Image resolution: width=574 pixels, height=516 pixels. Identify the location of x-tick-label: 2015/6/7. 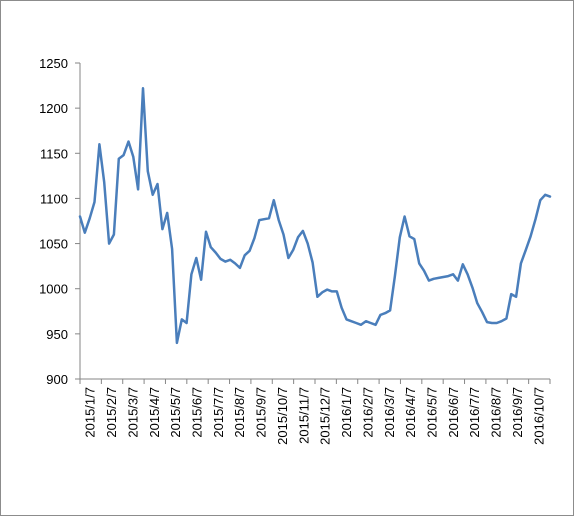
(197, 412).